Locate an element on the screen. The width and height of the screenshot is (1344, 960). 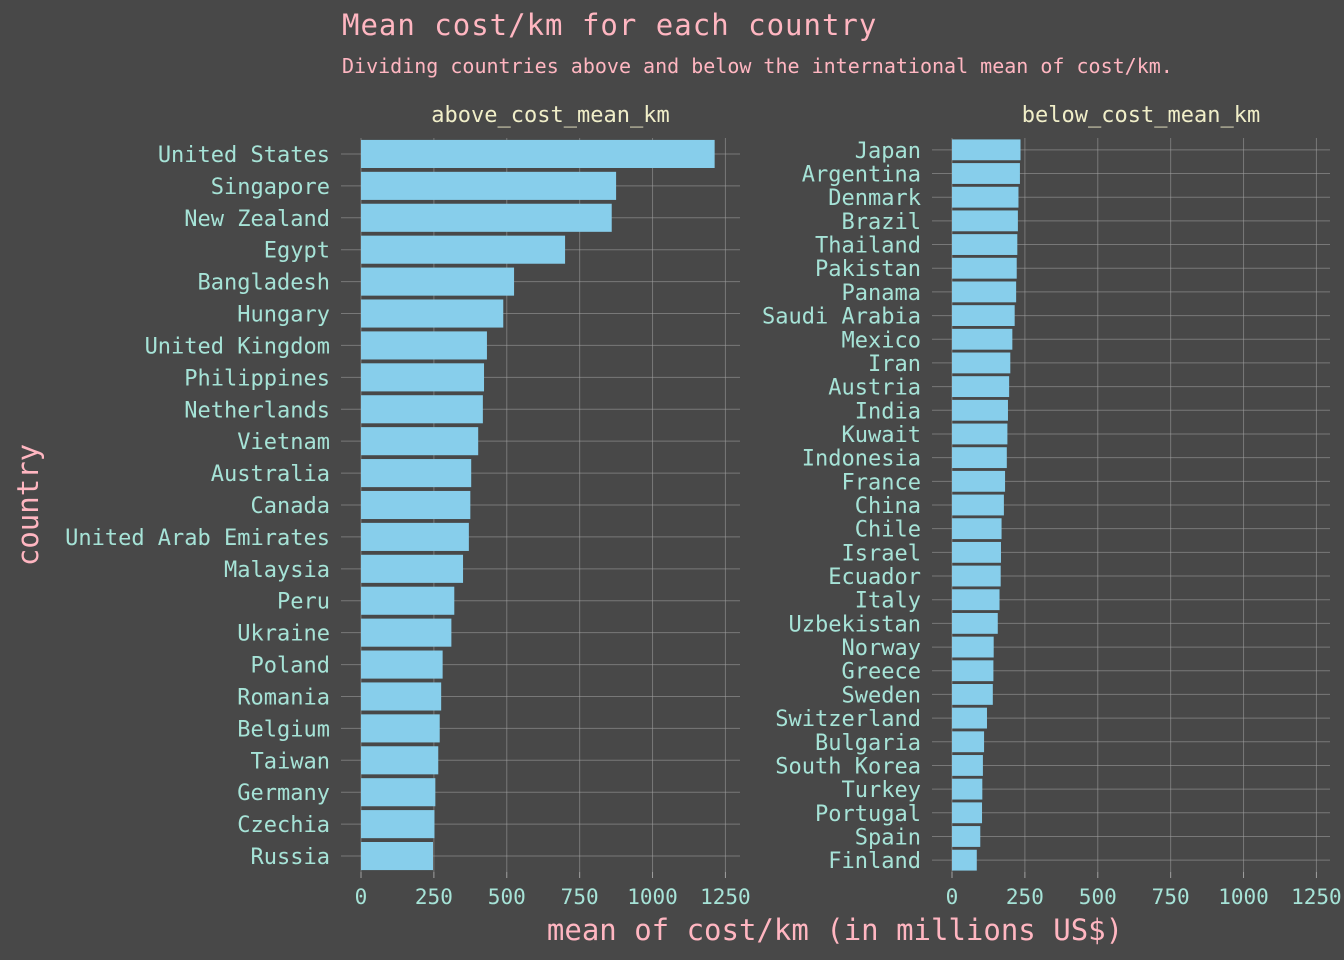
bar-peru is located at coordinates (408, 600).